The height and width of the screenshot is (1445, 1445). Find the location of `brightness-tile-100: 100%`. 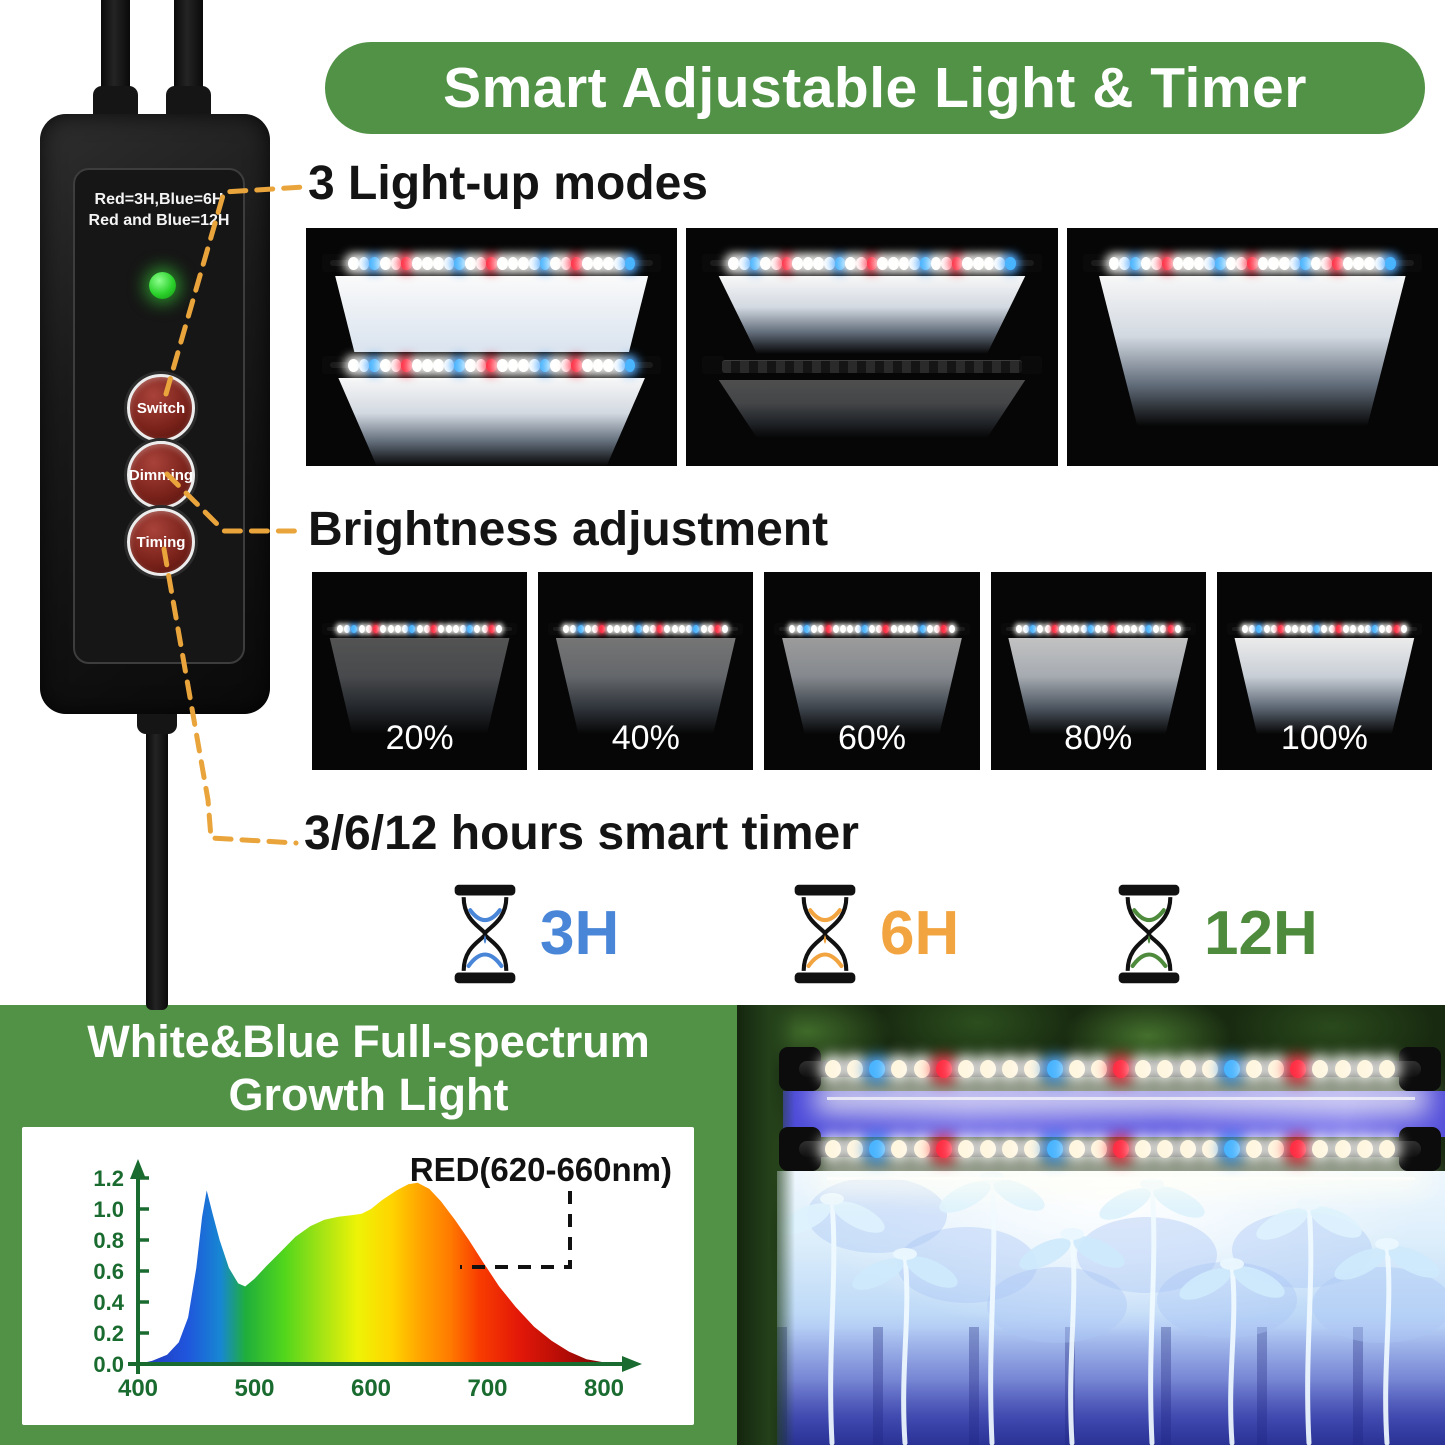

brightness-tile-100: 100% is located at coordinates (1324, 671).